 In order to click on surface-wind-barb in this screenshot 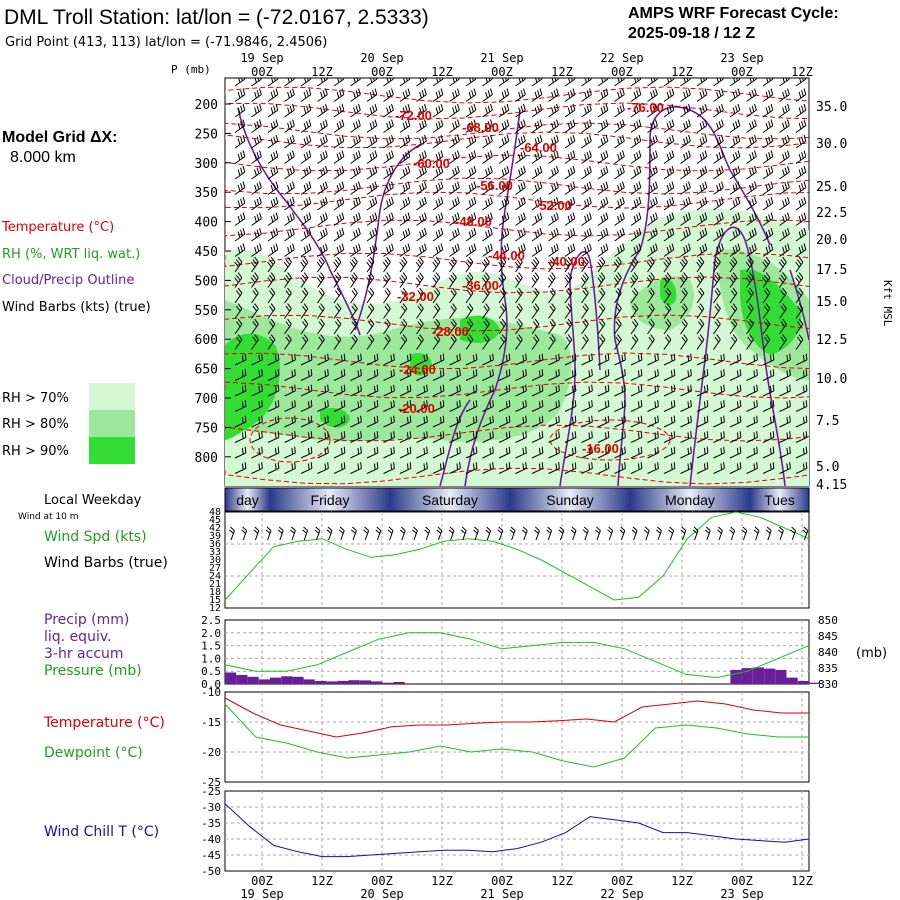, I will do `click(561, 533)`.